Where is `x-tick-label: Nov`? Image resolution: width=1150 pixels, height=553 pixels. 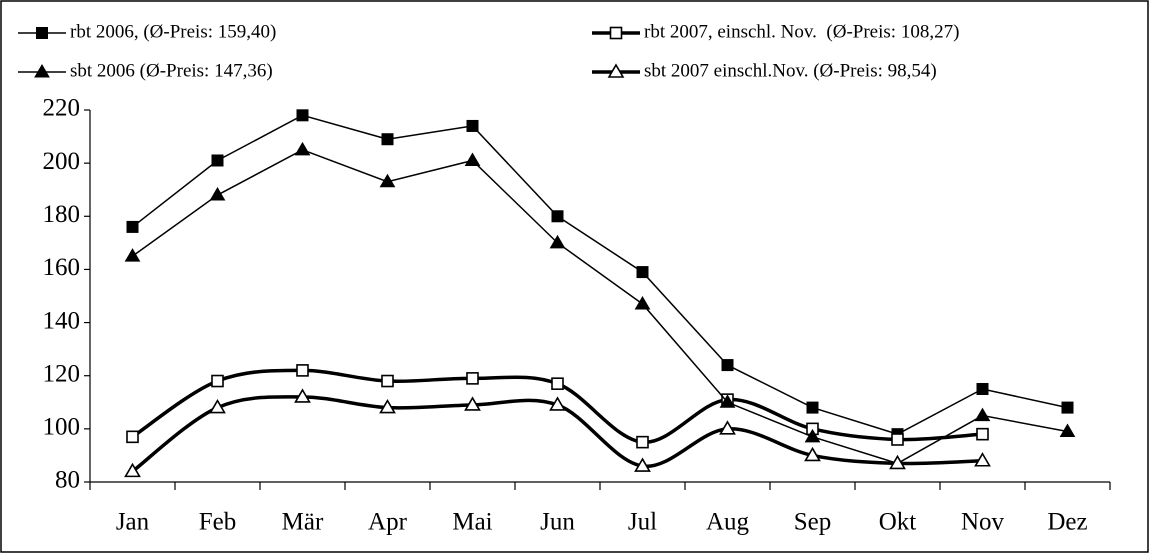
x-tick-label: Nov is located at coordinates (983, 522).